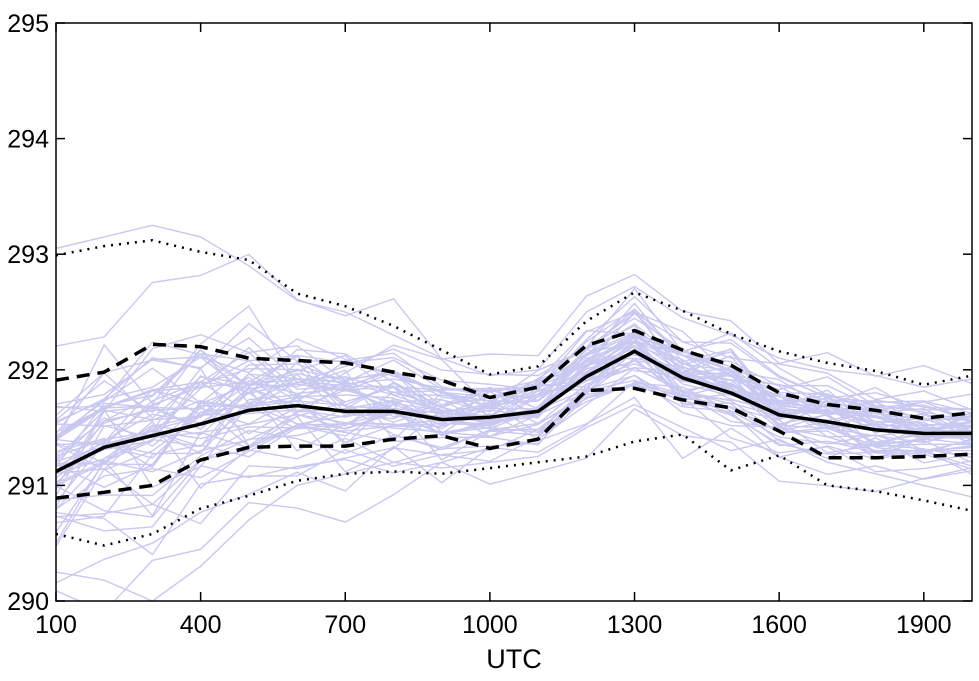 Image resolution: width=979 pixels, height=681 pixels. I want to click on y-tick-label: 290, so click(28, 602).